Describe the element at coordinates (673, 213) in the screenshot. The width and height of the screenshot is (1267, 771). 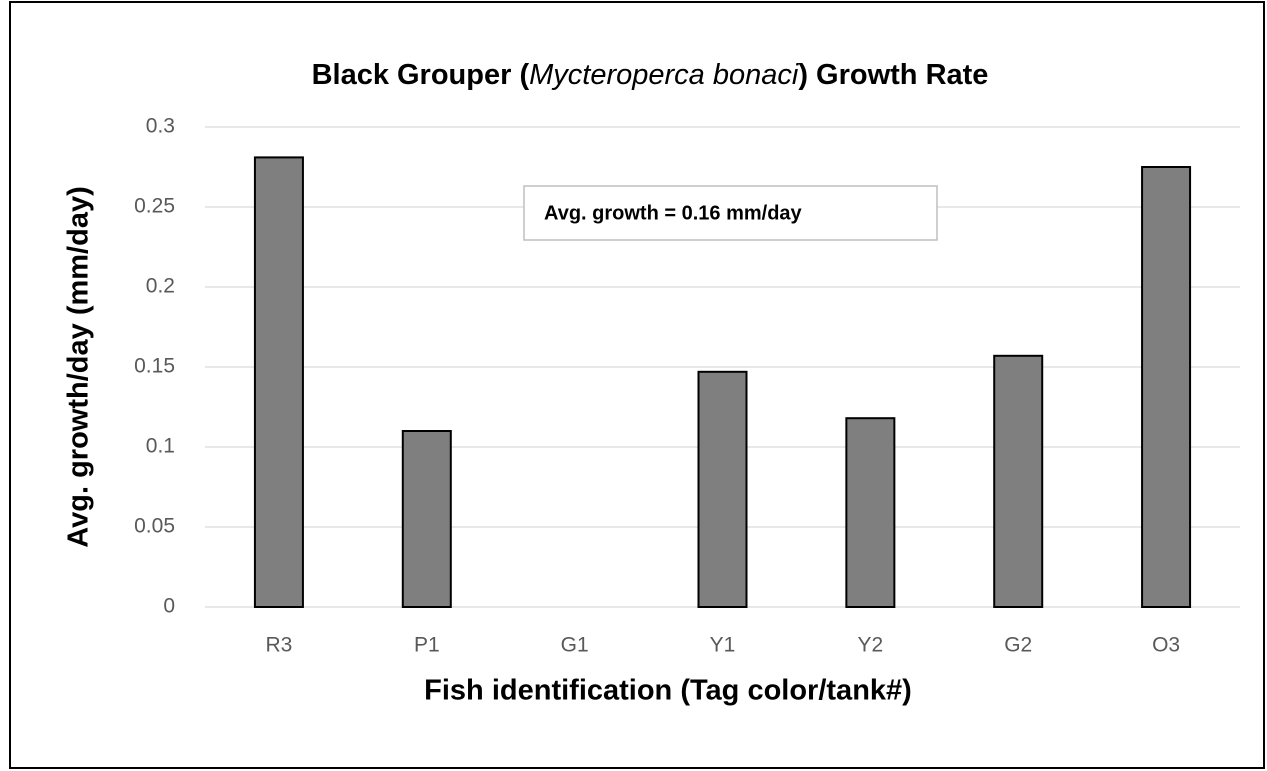
I see `annotation: Avg. growth = 0.16 mm/day` at that location.